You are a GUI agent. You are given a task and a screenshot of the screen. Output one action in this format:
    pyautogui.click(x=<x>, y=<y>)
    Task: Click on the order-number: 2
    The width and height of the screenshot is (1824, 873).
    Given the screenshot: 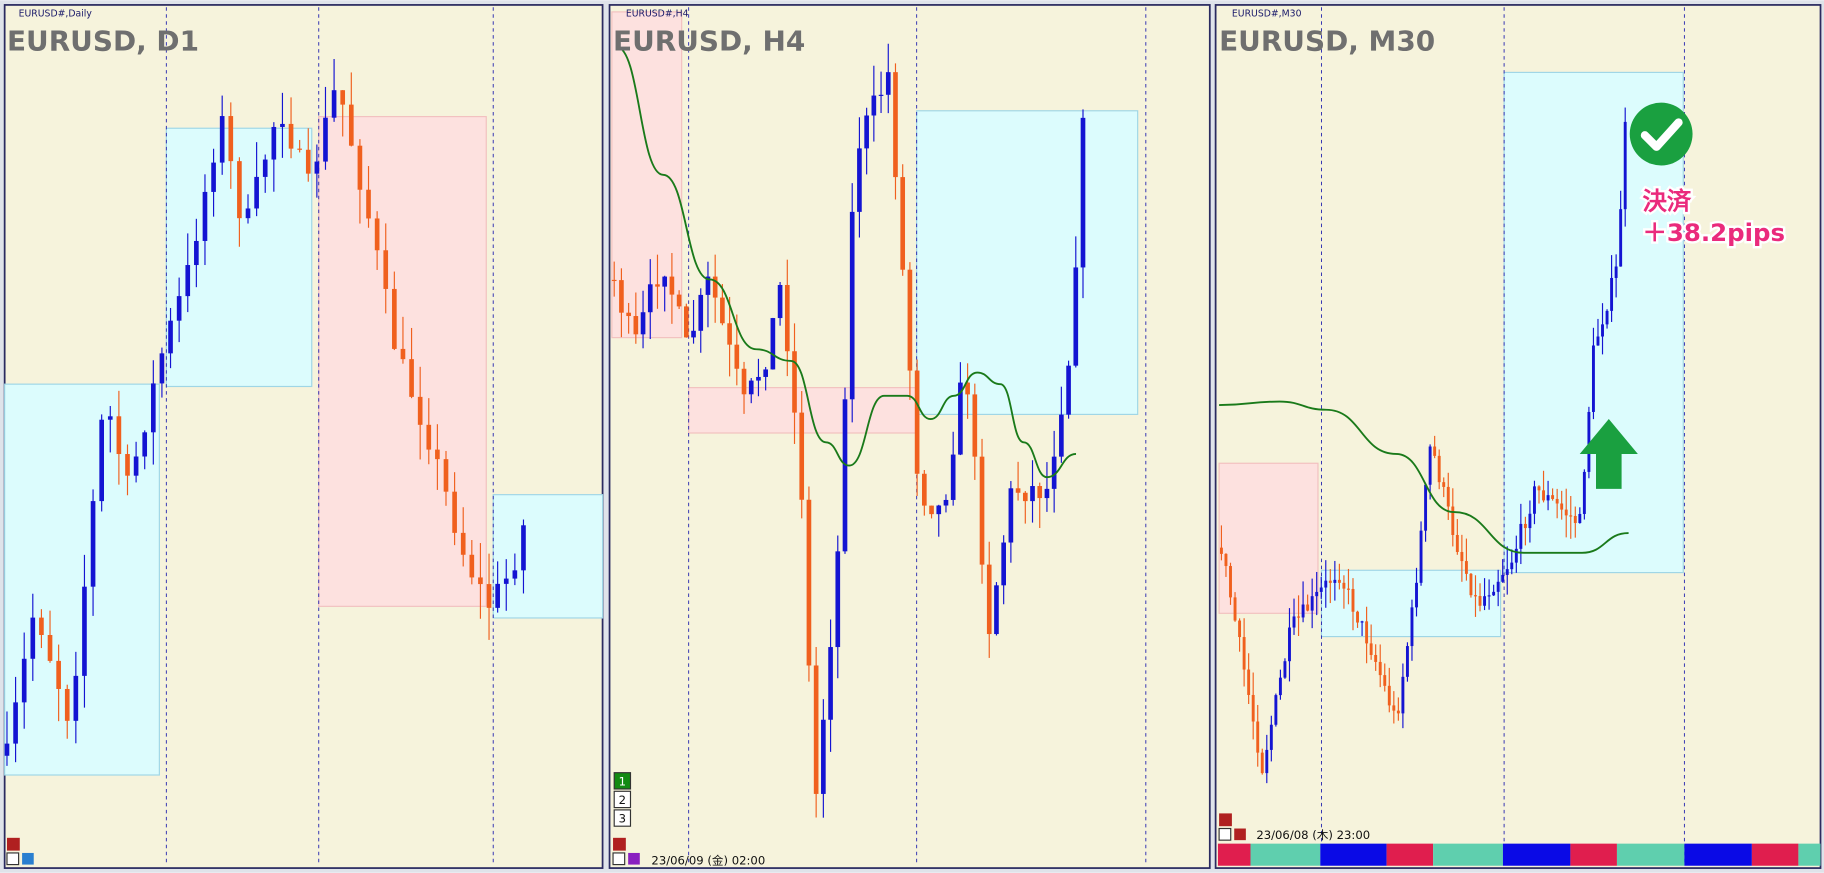 What is the action you would take?
    pyautogui.click(x=622, y=800)
    